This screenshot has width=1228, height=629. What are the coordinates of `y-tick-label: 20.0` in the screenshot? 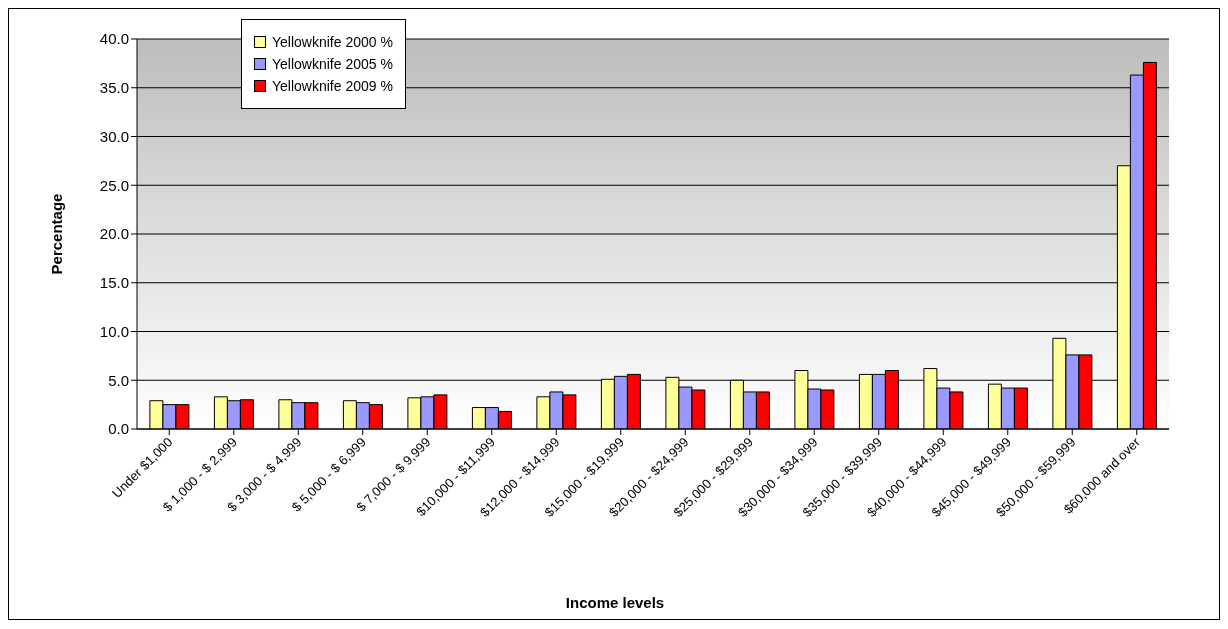 It's located at (114, 234).